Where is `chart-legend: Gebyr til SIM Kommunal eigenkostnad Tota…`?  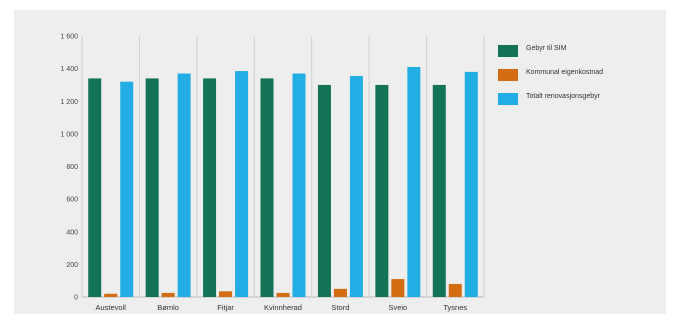
chart-legend: Gebyr til SIM Kommunal eigenkostnad Tota… is located at coordinates (578, 80).